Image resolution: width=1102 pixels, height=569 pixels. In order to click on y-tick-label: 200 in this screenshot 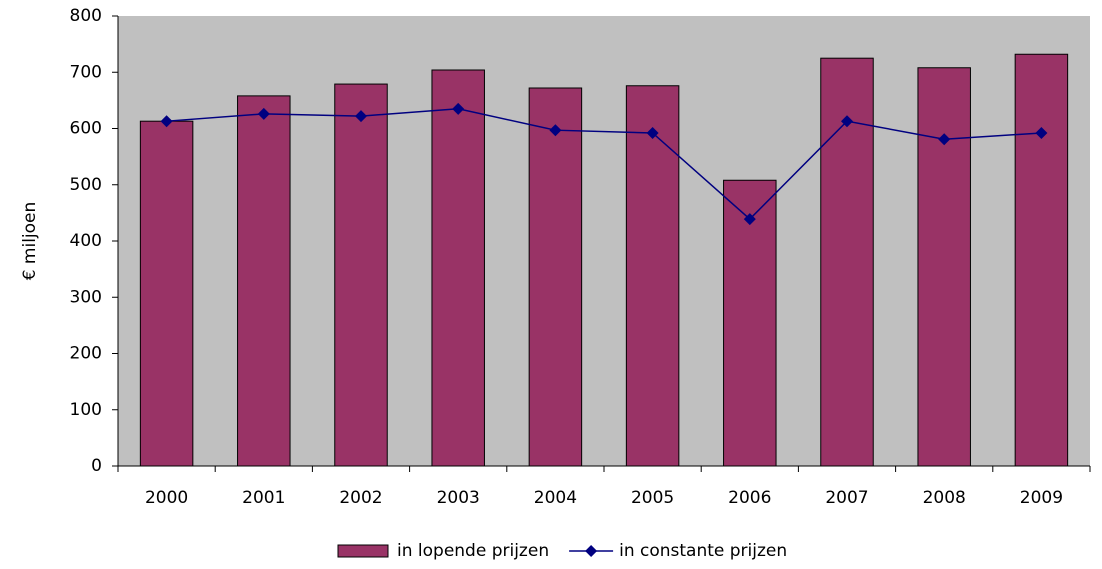, I will do `click(86, 354)`.